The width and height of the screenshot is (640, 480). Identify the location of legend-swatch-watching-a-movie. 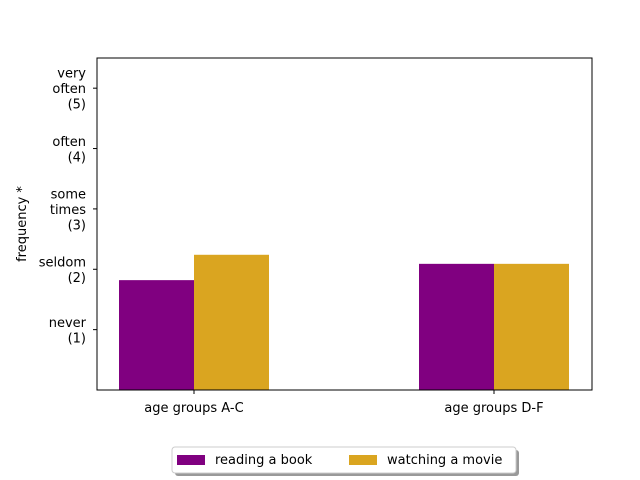
(363, 460).